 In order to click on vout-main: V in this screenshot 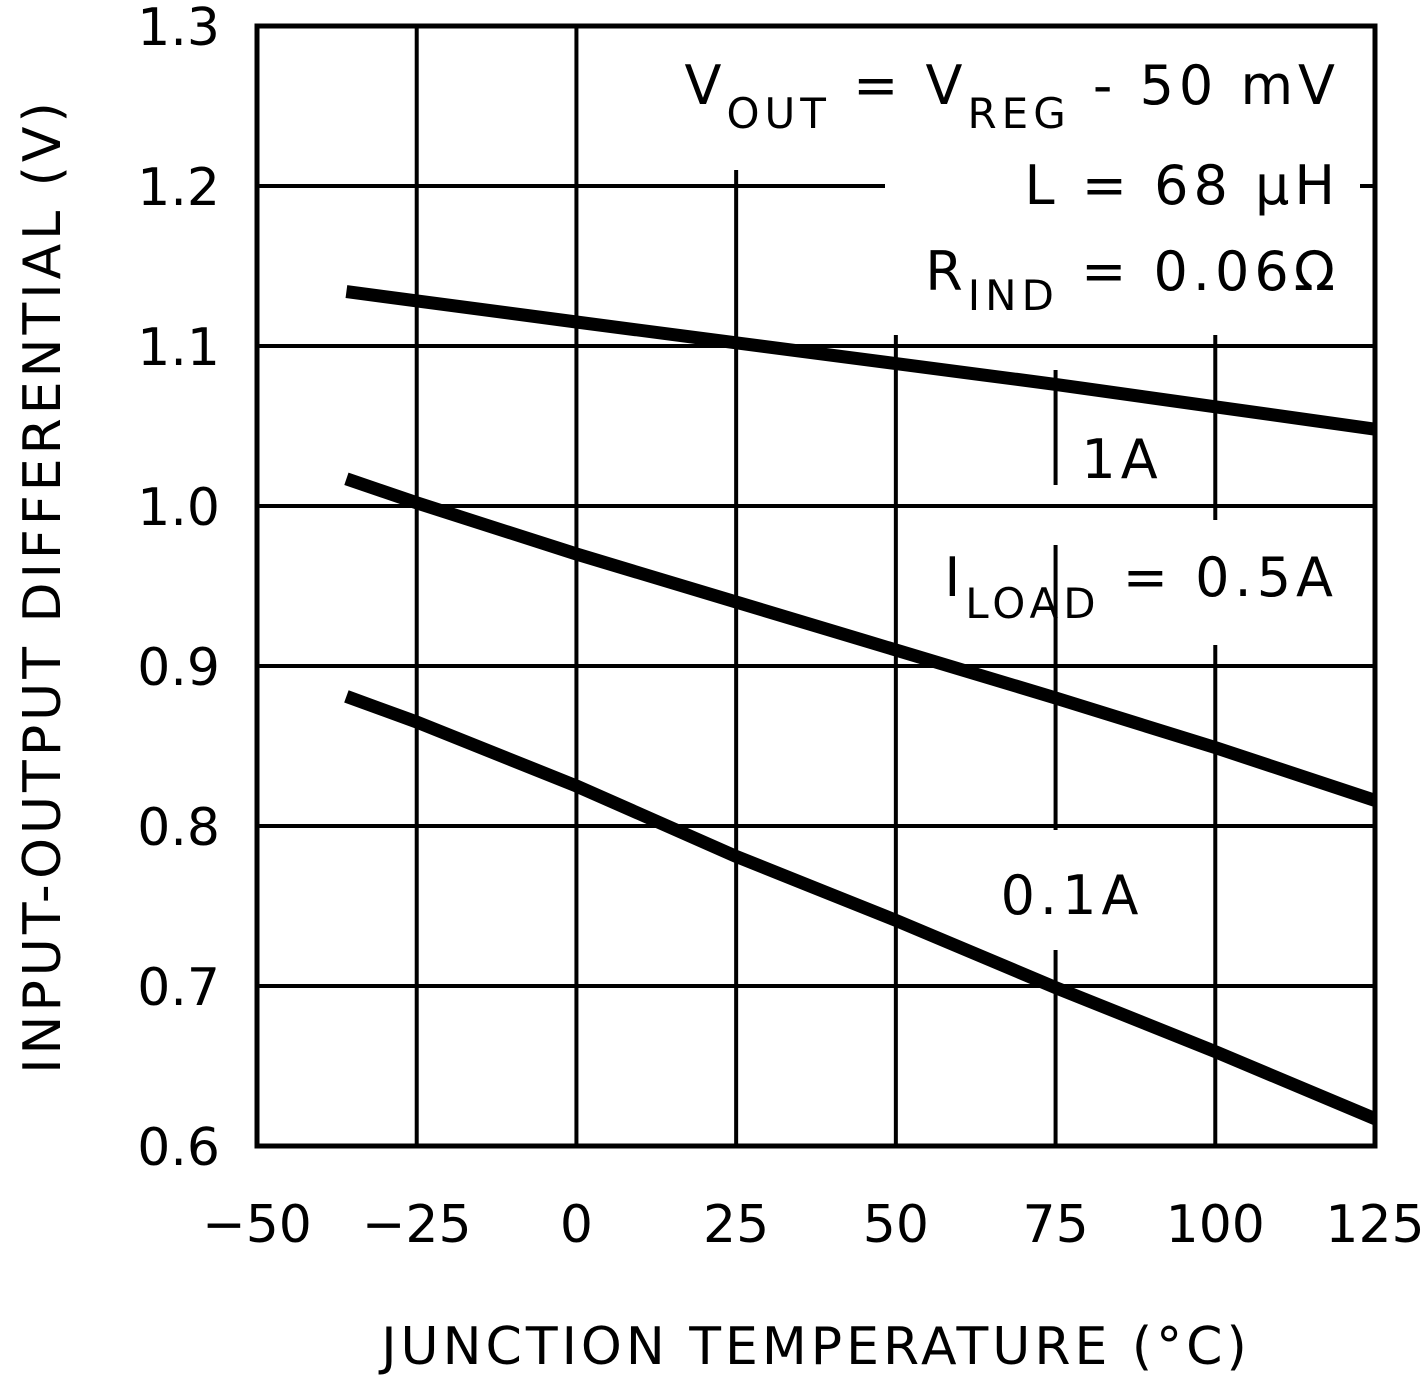, I will do `click(706, 85)`.